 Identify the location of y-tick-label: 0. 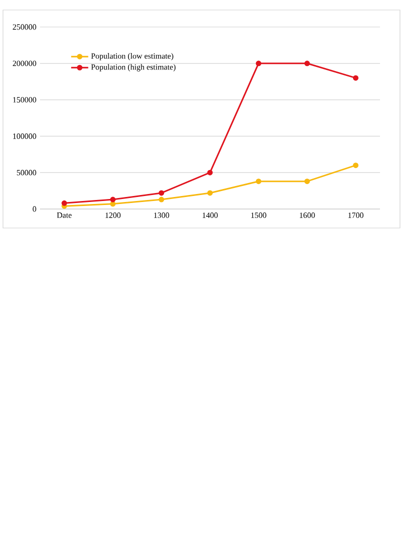
(34, 209).